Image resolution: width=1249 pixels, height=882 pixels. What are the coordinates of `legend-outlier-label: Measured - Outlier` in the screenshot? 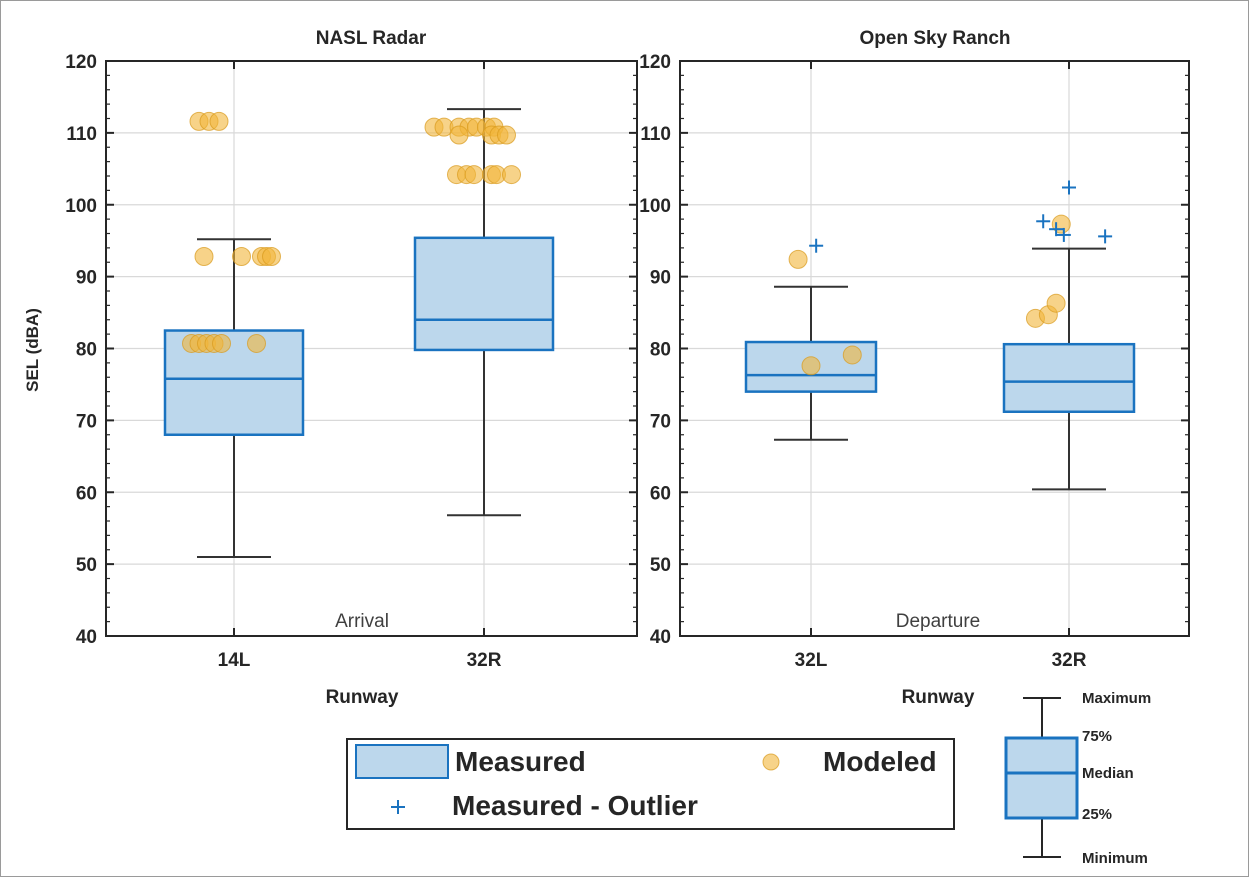 It's located at (575, 805).